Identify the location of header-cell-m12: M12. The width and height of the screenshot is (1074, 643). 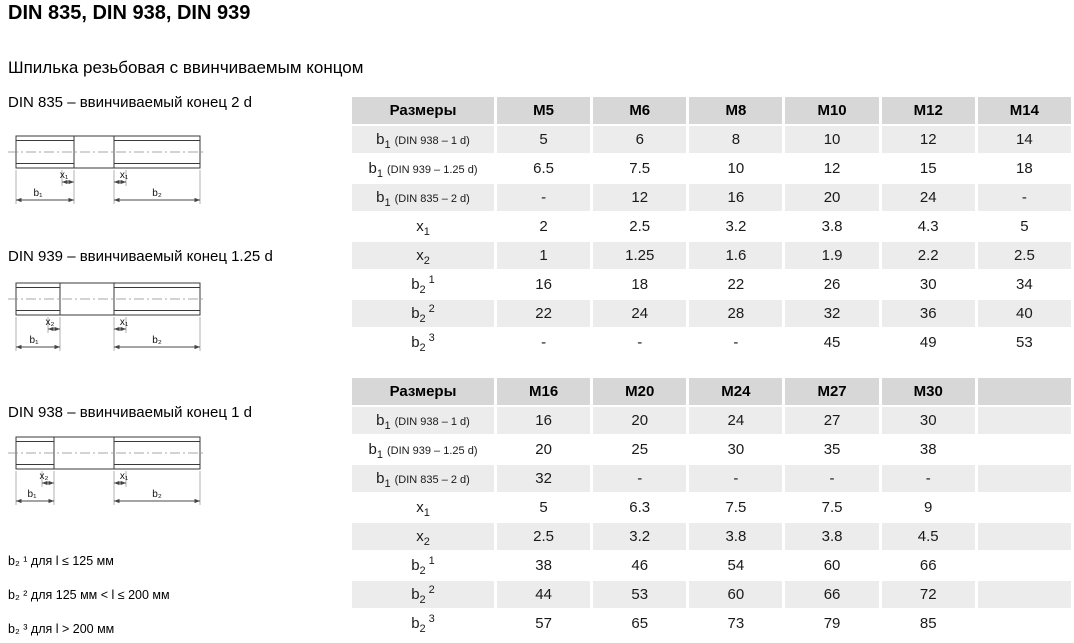
(928, 110).